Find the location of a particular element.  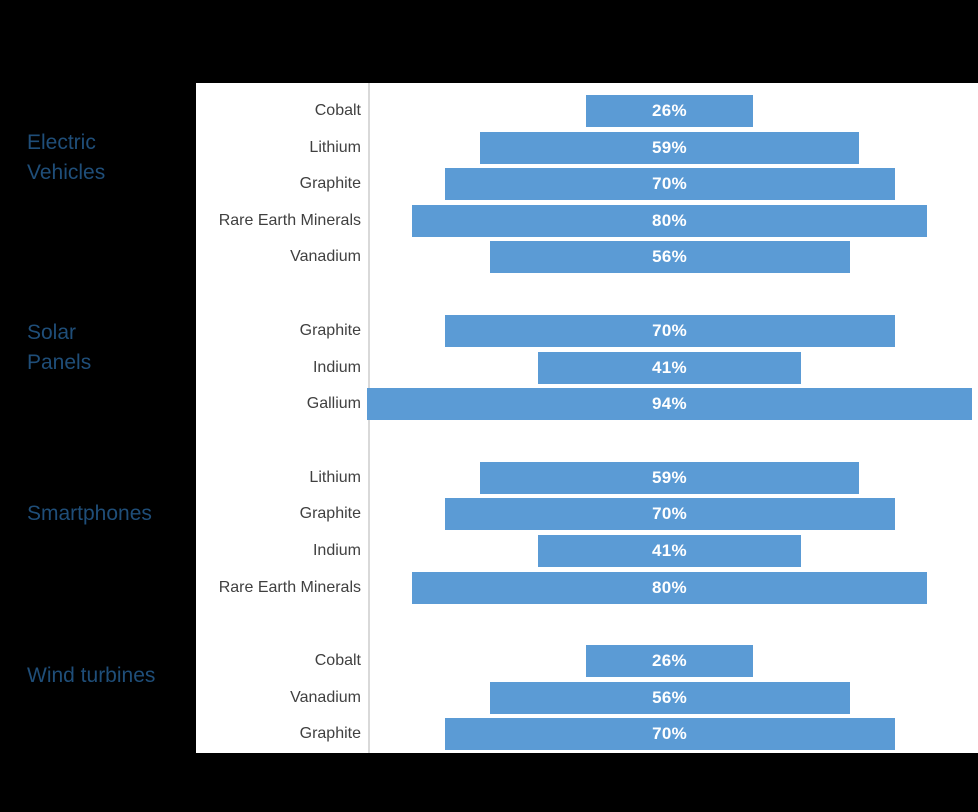

bar-electric-vehicles-graphite: 70% is located at coordinates (669, 184).